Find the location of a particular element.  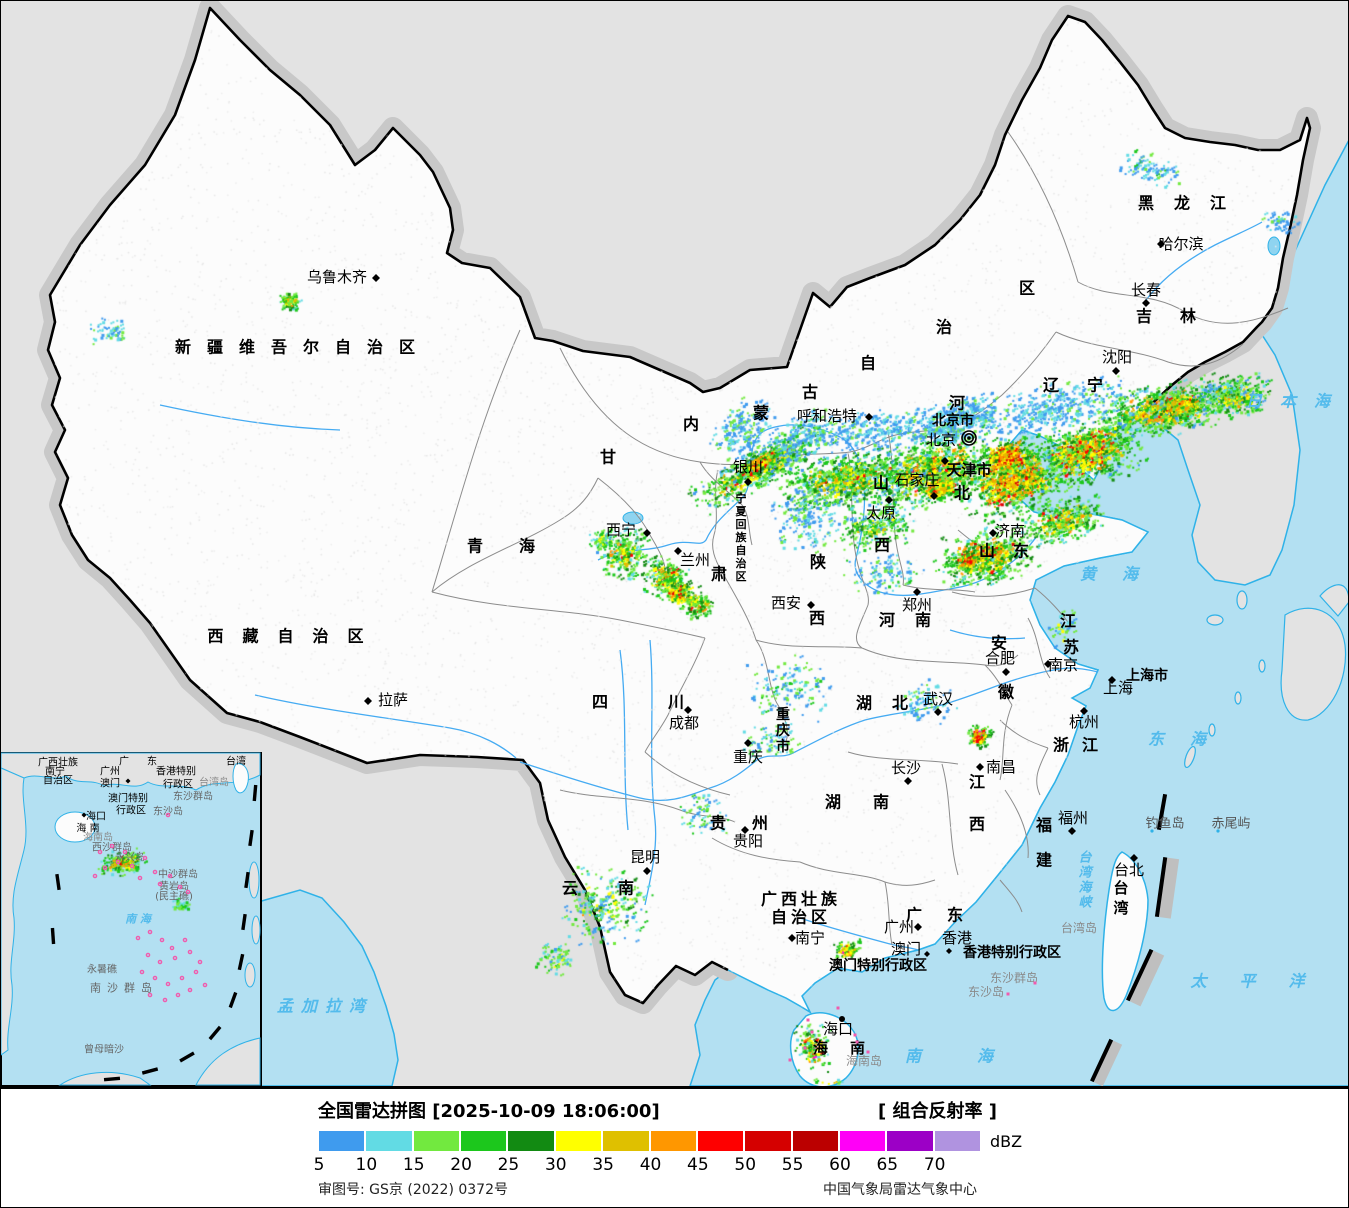

dbz-colorbar is located at coordinates (650, 1141).